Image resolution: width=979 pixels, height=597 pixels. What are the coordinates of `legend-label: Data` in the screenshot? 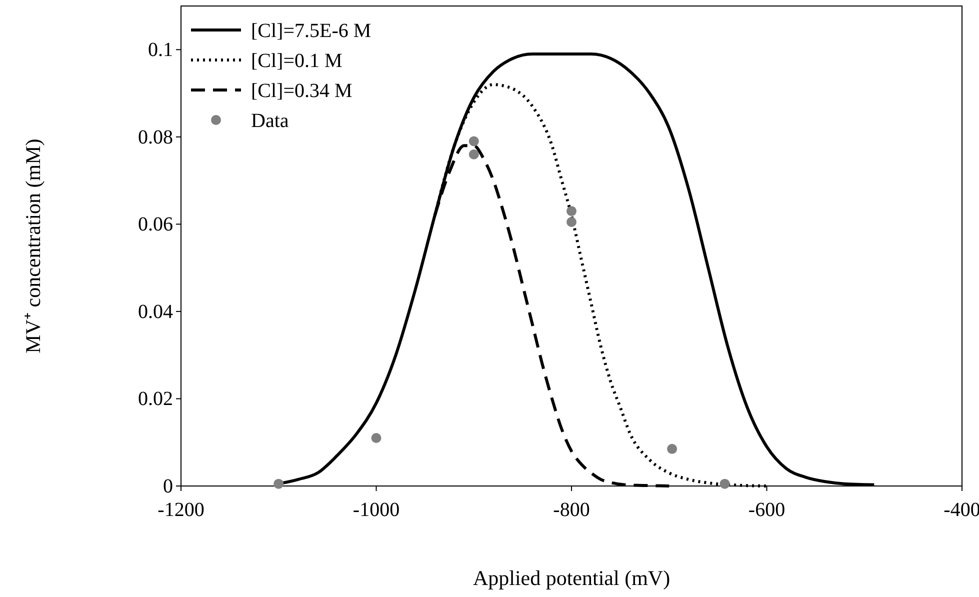 It's located at (270, 121).